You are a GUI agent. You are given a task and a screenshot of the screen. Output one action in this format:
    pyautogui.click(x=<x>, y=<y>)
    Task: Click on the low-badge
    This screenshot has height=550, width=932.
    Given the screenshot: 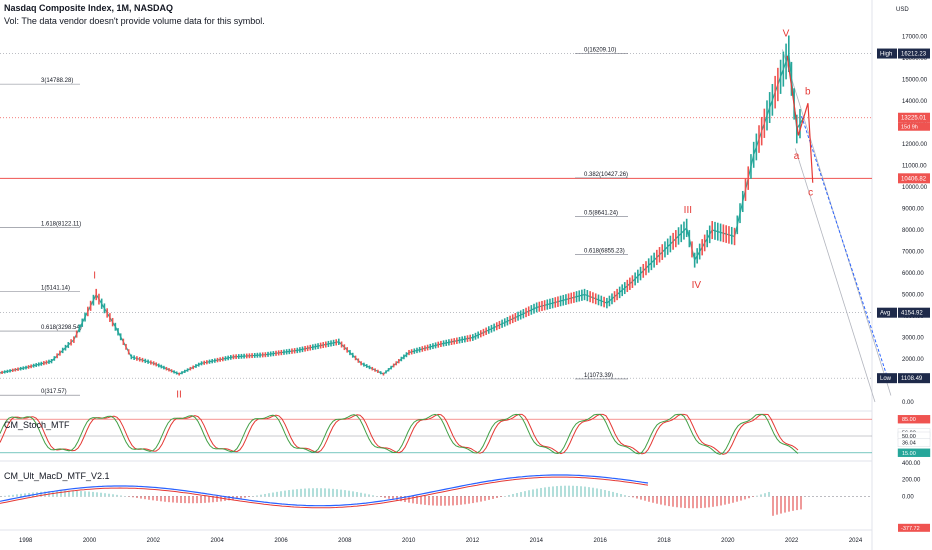 What is the action you would take?
    pyautogui.click(x=914, y=378)
    